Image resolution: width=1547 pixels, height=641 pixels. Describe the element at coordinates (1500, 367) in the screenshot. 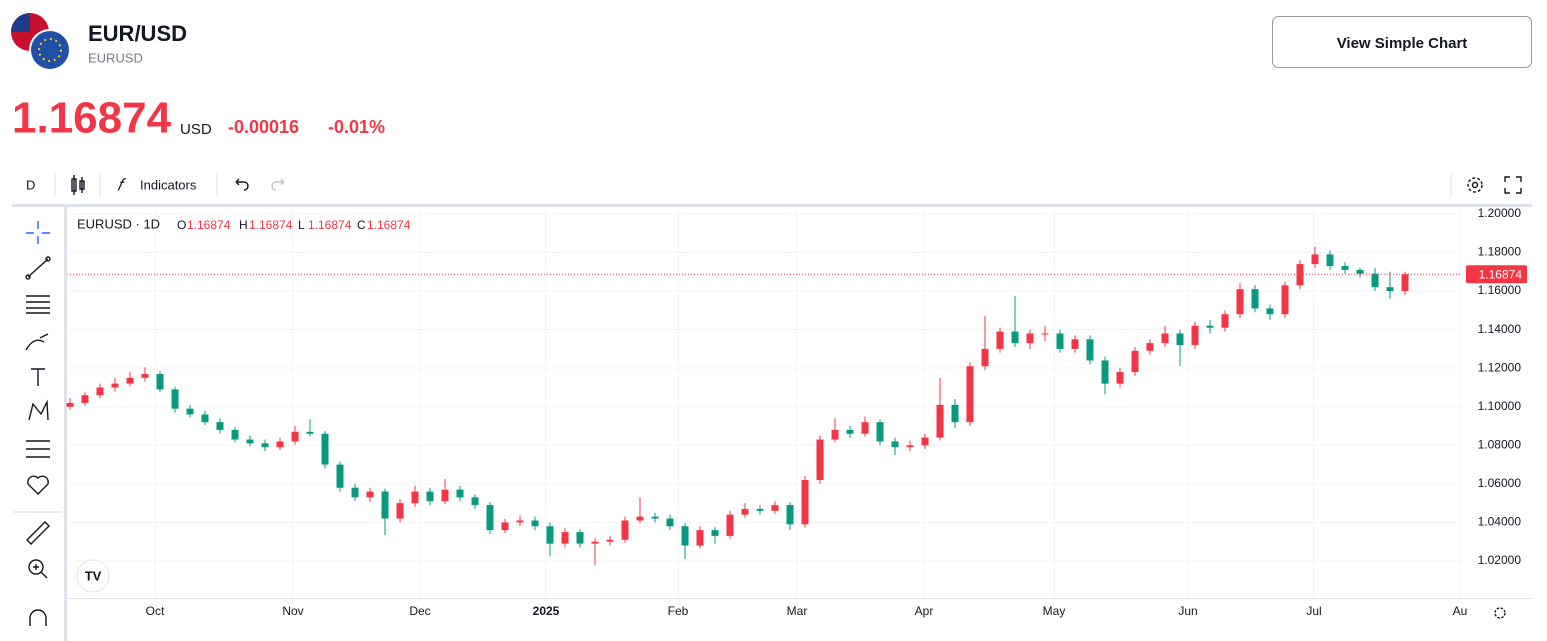

I see `y-tick-label: 1.12000` at that location.